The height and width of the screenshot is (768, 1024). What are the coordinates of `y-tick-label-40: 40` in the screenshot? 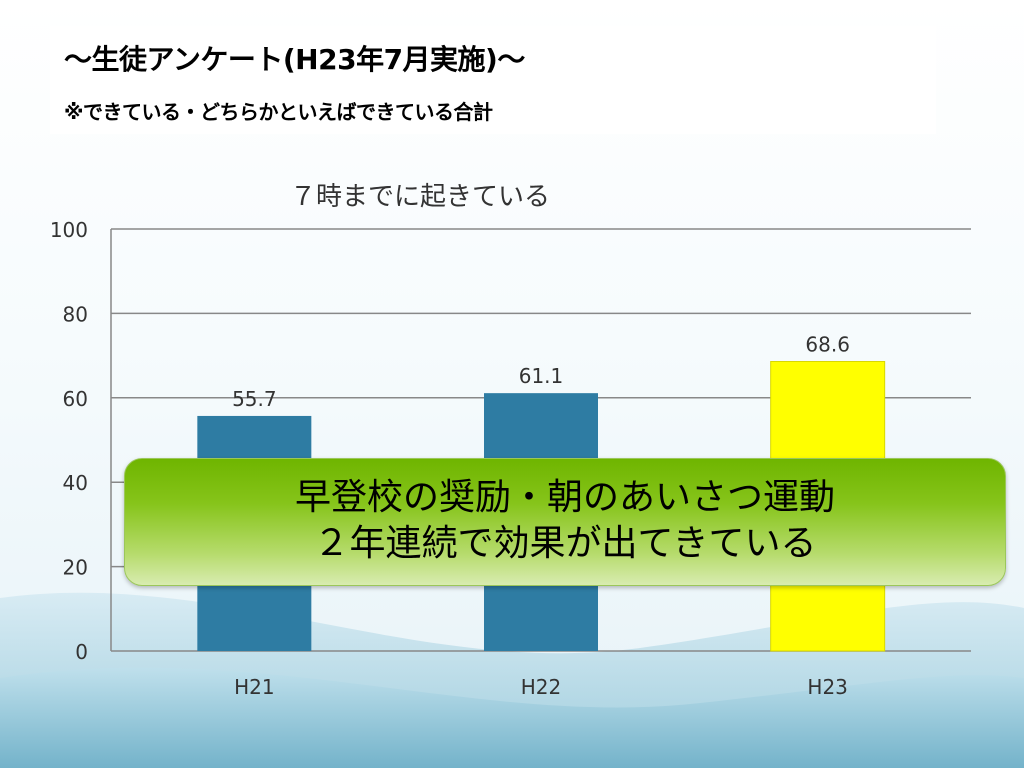 It's located at (75, 483).